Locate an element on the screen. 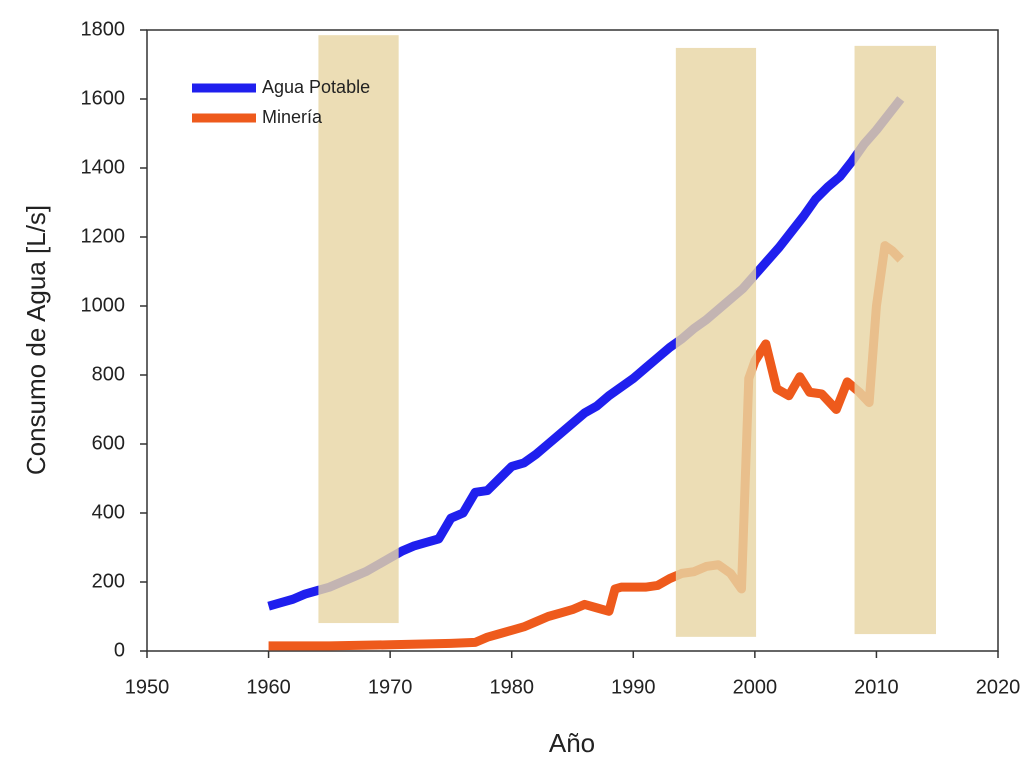  legend-label: Agua Potable is located at coordinates (316, 87).